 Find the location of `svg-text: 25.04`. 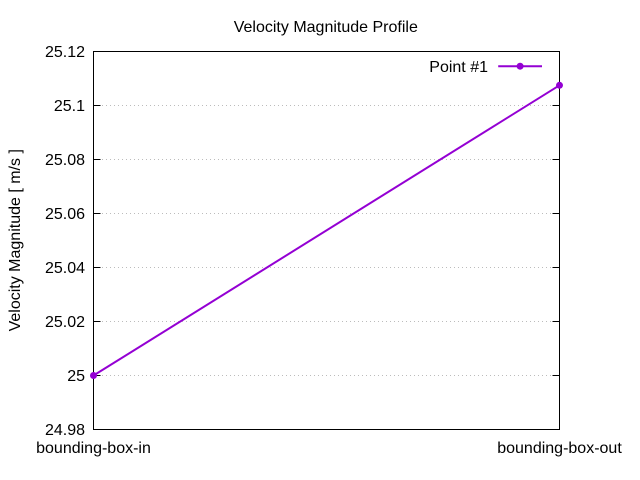

svg-text: 25.04 is located at coordinates (65, 268).